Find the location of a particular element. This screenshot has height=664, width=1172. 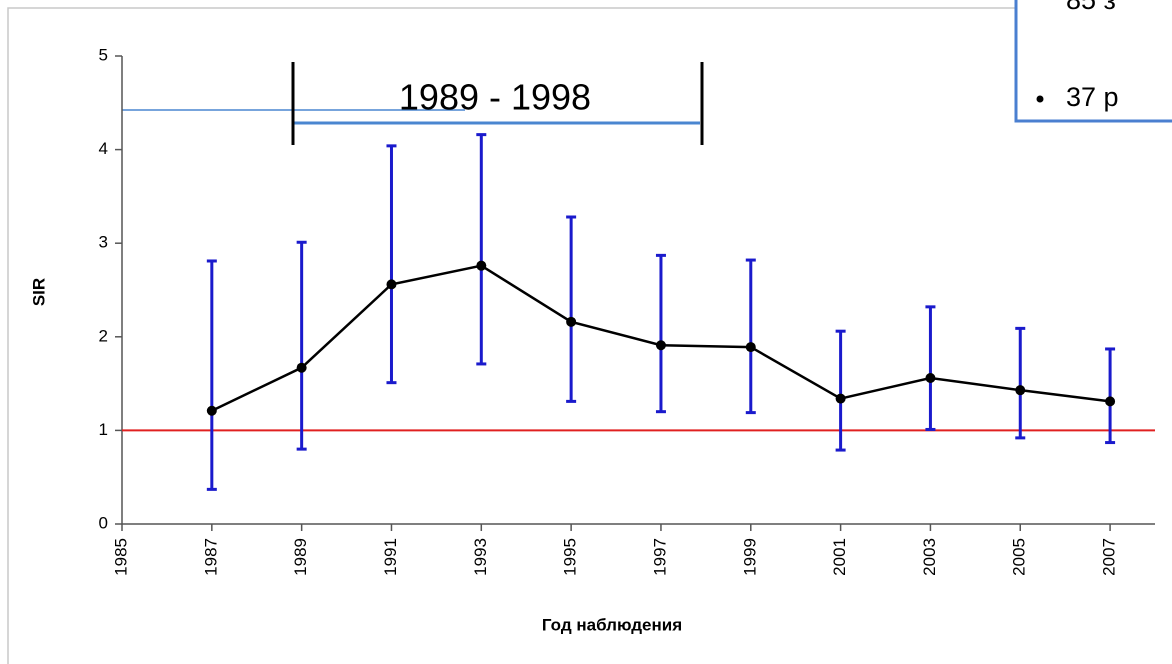

annotation: 1989 - 1998 is located at coordinates (495, 97).